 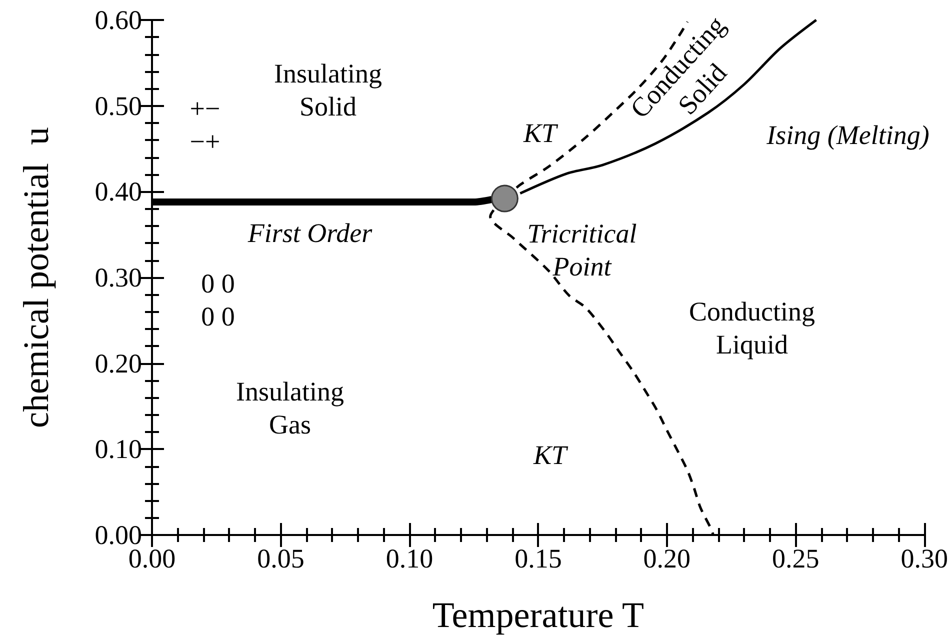 I want to click on annotation: 0 0 0 0, so click(x=218, y=300).